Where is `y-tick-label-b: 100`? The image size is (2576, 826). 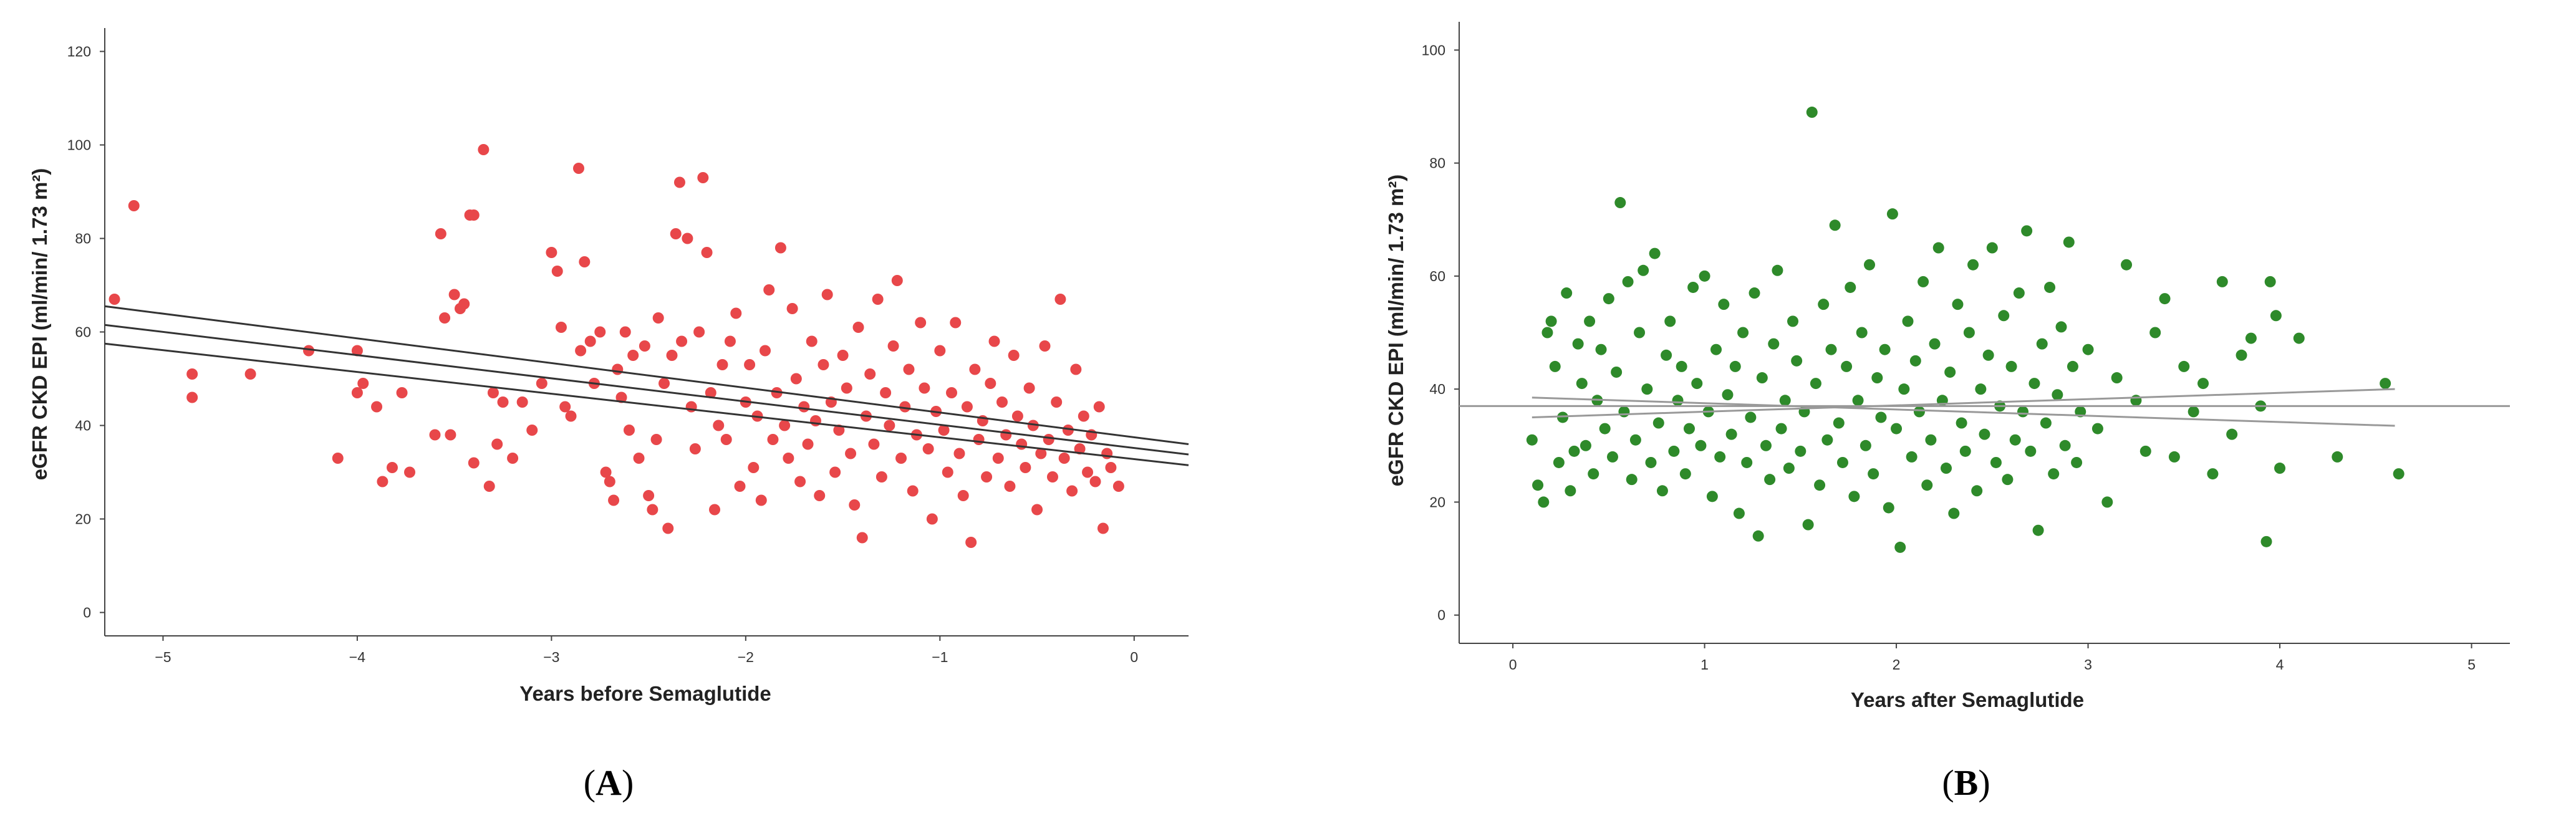 y-tick-label-b: 100 is located at coordinates (1433, 50).